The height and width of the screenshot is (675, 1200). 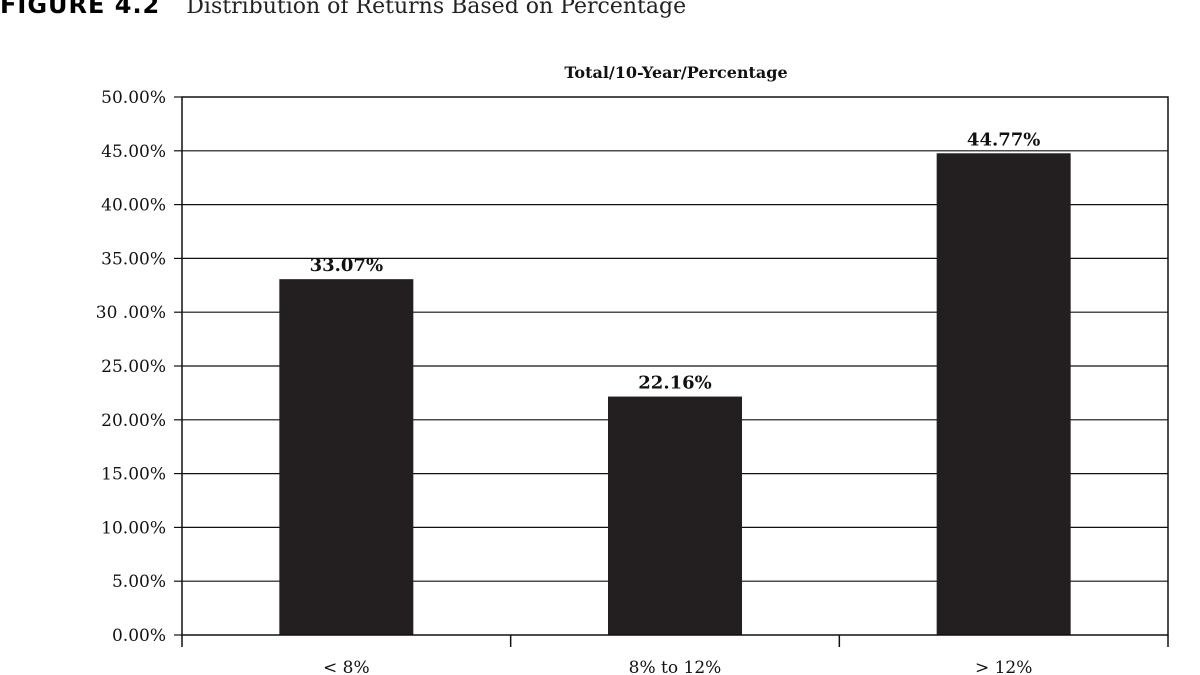 What do you see at coordinates (346, 666) in the screenshot?
I see `x-tick-label: < 8%` at bounding box center [346, 666].